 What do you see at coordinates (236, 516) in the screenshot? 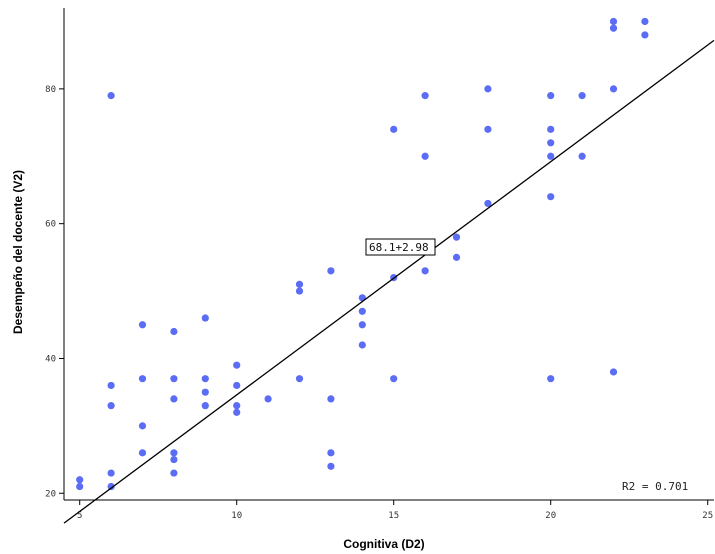
I see `x-tick-label: 10` at bounding box center [236, 516].